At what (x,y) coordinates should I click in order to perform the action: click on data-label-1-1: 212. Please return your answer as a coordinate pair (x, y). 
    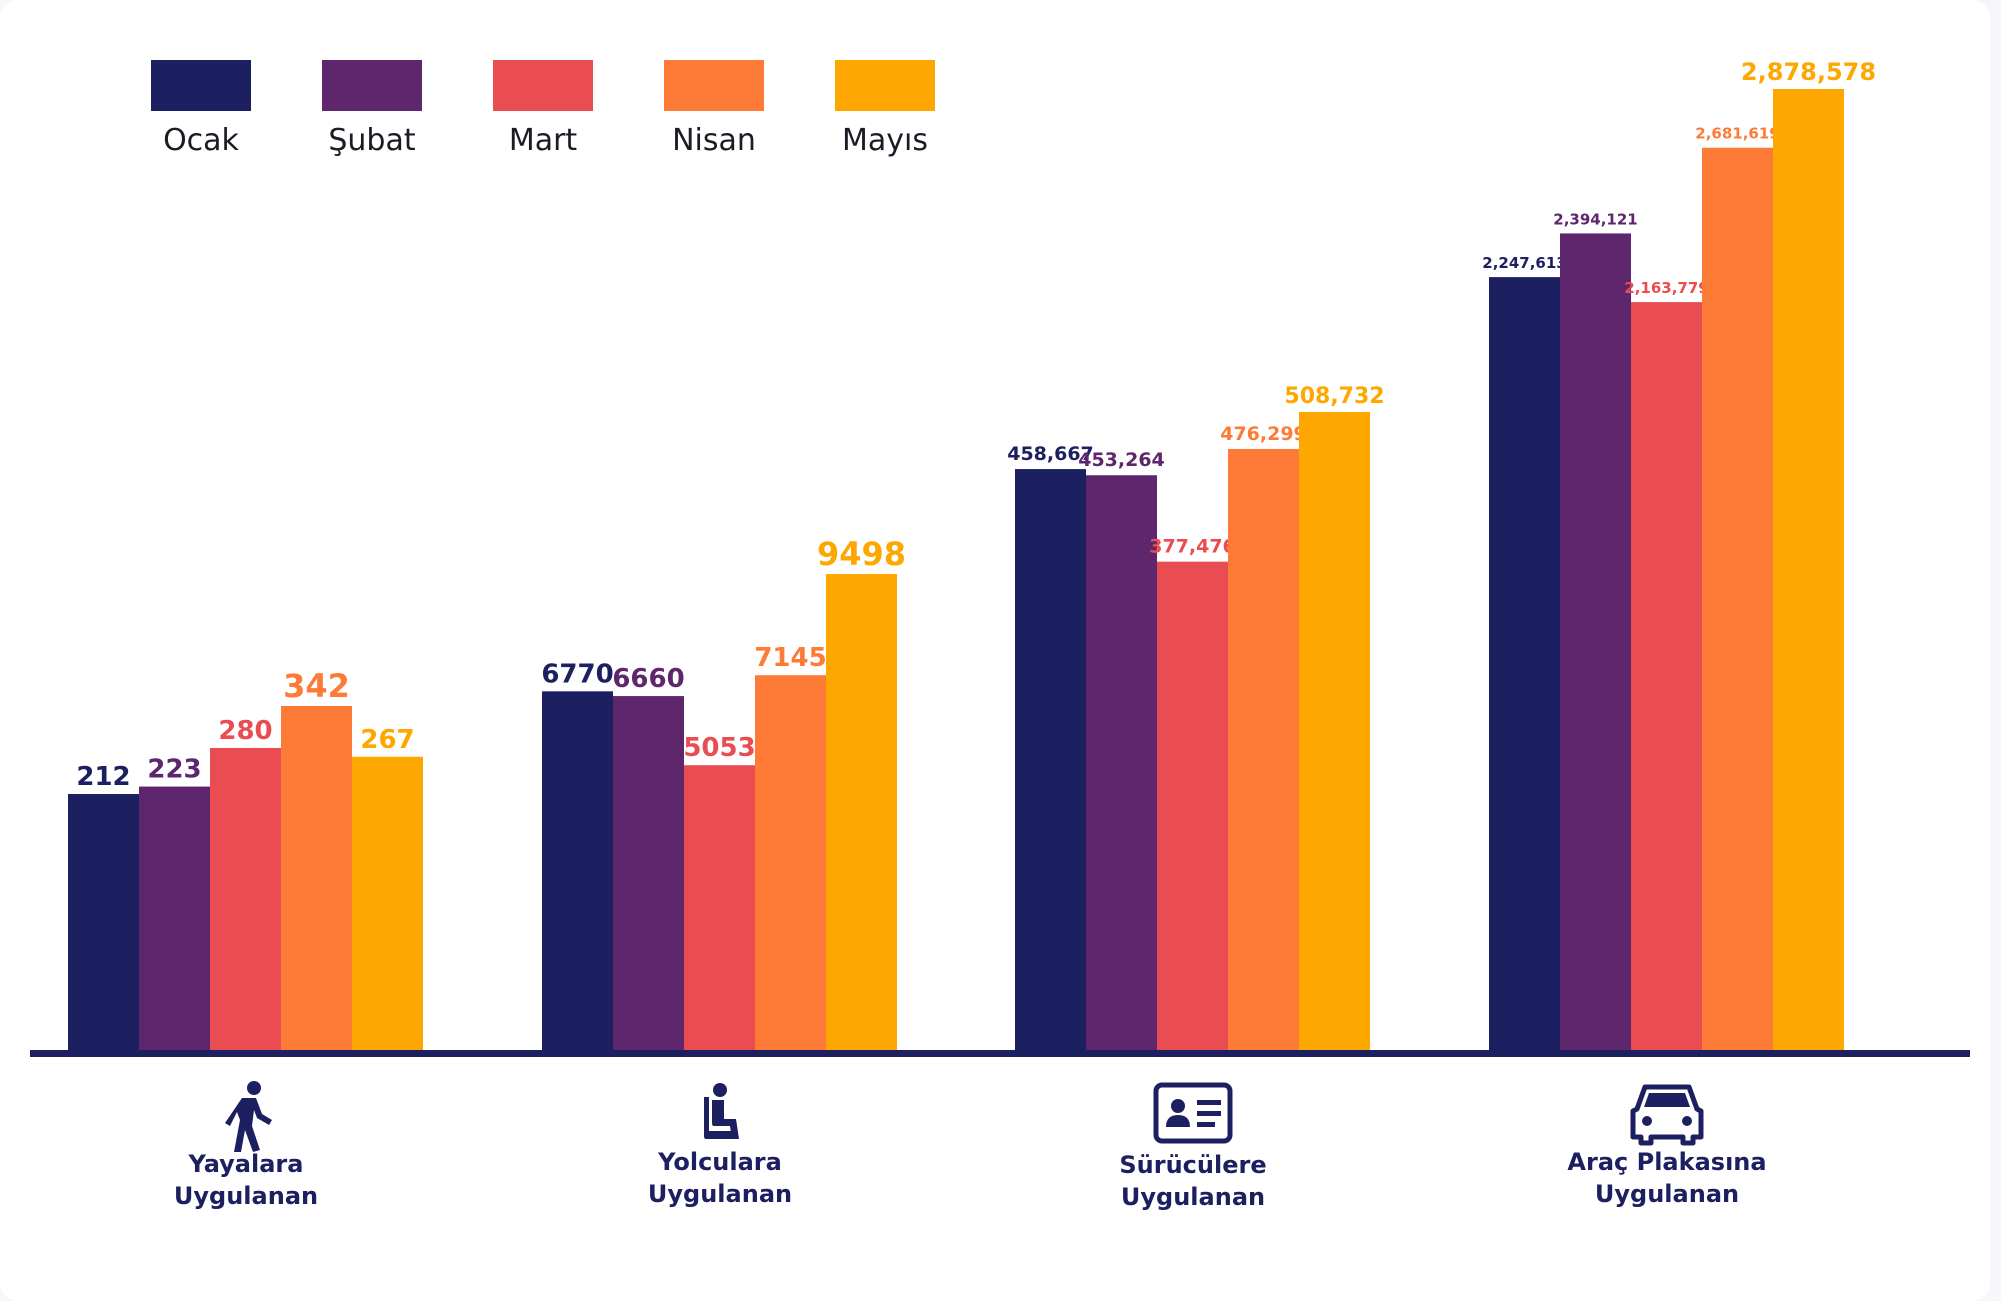
    Looking at the image, I should click on (103, 777).